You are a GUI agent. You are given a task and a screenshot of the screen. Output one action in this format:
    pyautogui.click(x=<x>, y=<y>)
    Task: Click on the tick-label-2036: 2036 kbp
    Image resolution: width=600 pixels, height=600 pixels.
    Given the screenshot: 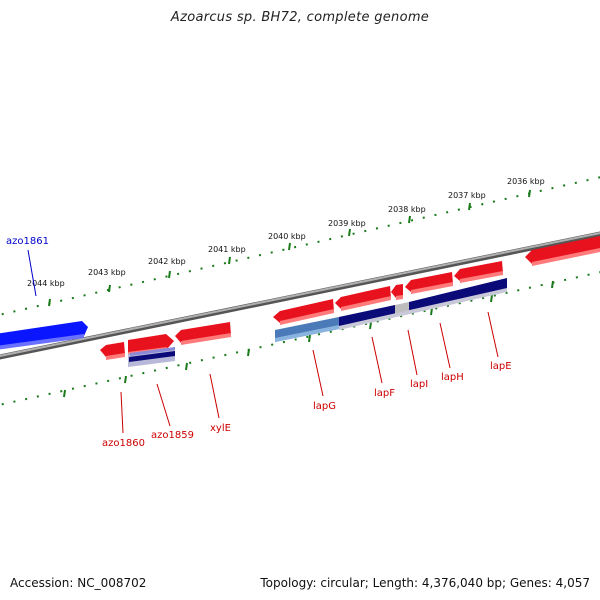 What is the action you would take?
    pyautogui.click(x=526, y=181)
    